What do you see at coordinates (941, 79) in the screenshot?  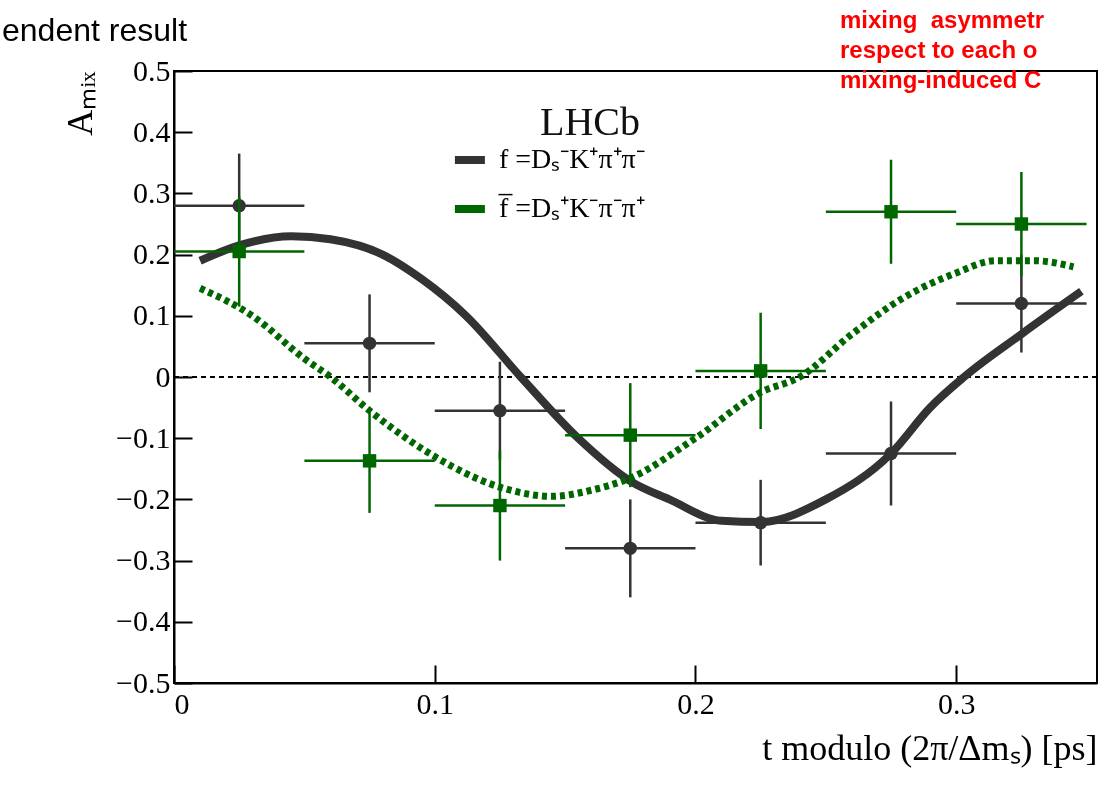 I see `annotation: mixing-induced C` at bounding box center [941, 79].